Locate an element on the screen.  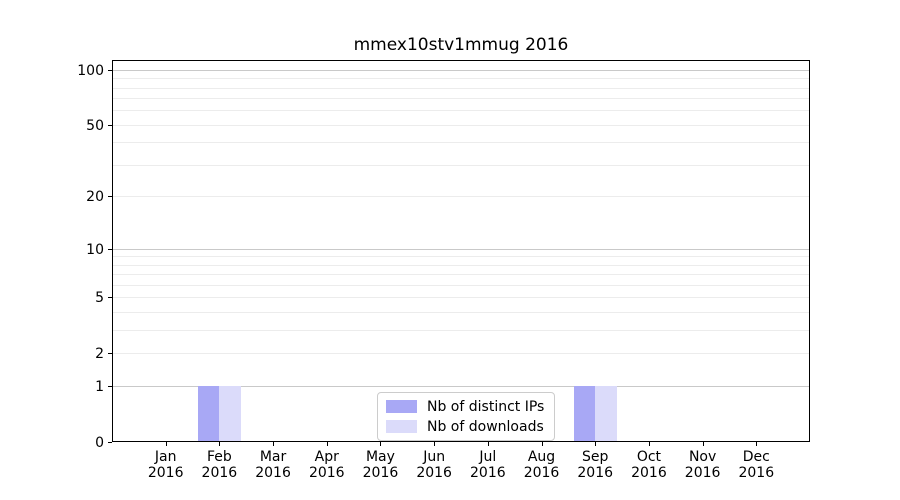
legend-swatch-distinct-ips is located at coordinates (401, 406).